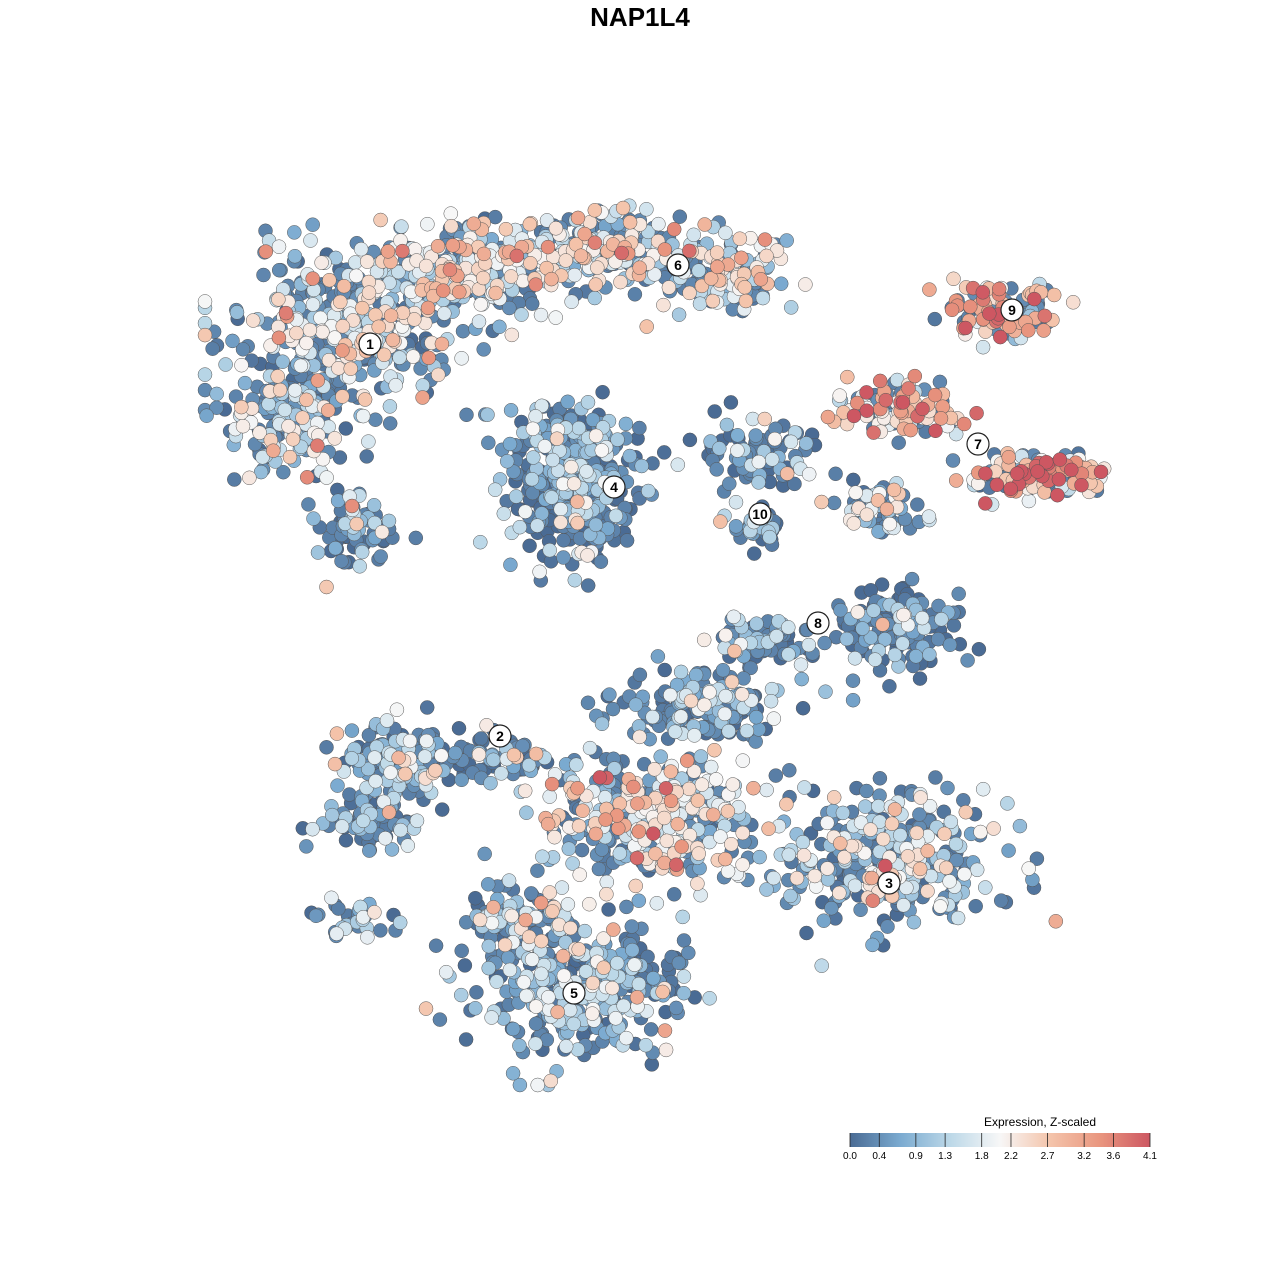 This screenshot has width=1280, height=1280. I want to click on cluster-label-text: 8, so click(818, 623).